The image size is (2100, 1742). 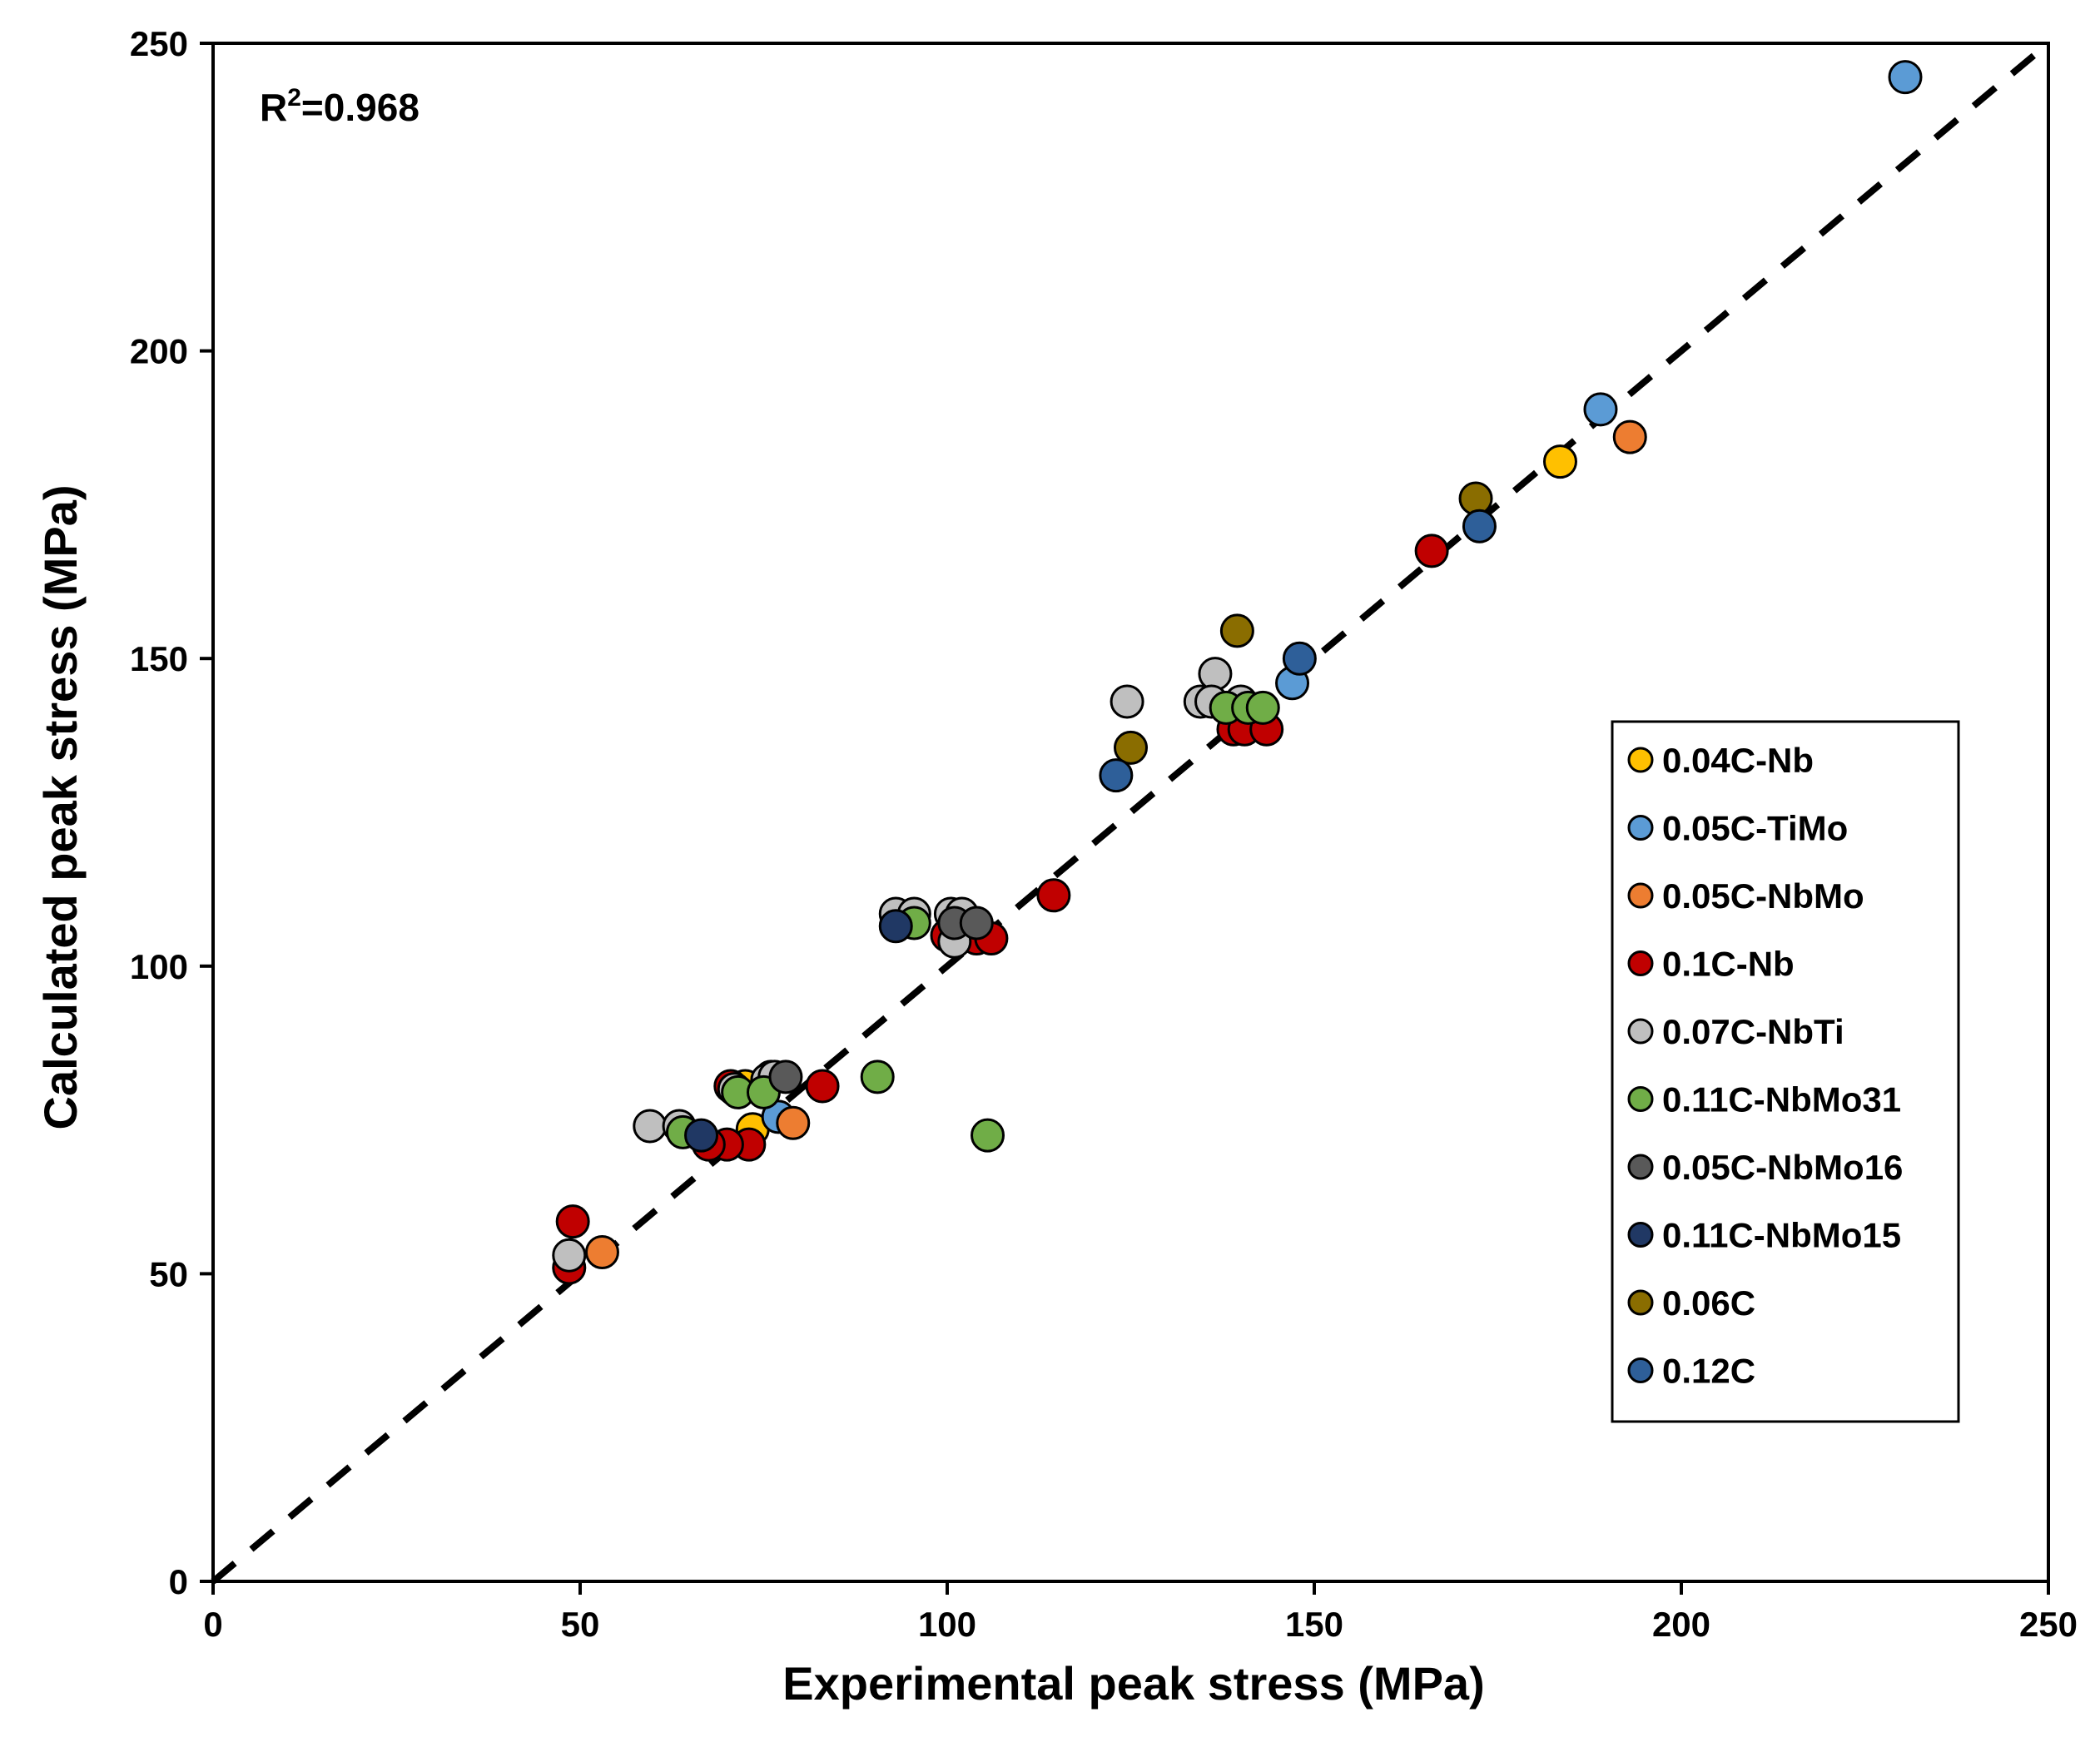 I want to click on legend-label: 0.07C-NbTi, so click(x=1753, y=1031).